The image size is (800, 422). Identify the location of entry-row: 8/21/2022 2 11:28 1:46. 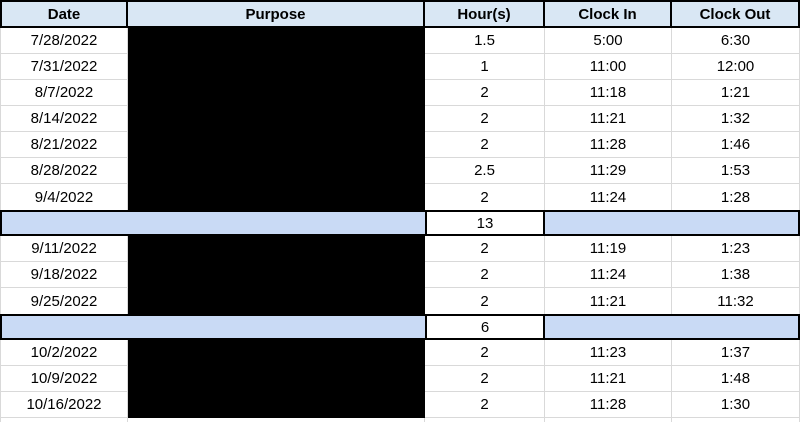
(400, 145).